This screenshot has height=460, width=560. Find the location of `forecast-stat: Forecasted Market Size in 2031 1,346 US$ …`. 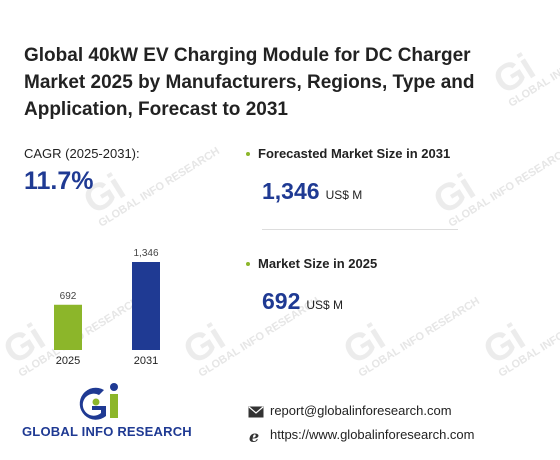

forecast-stat: Forecasted Market Size in 2031 1,346 US$ … is located at coordinates (348, 175).